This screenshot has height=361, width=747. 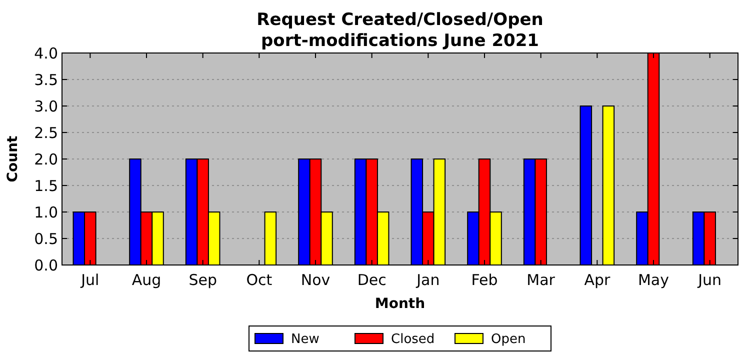 What do you see at coordinates (147, 280) in the screenshot?
I see `x-tick-label: Aug` at bounding box center [147, 280].